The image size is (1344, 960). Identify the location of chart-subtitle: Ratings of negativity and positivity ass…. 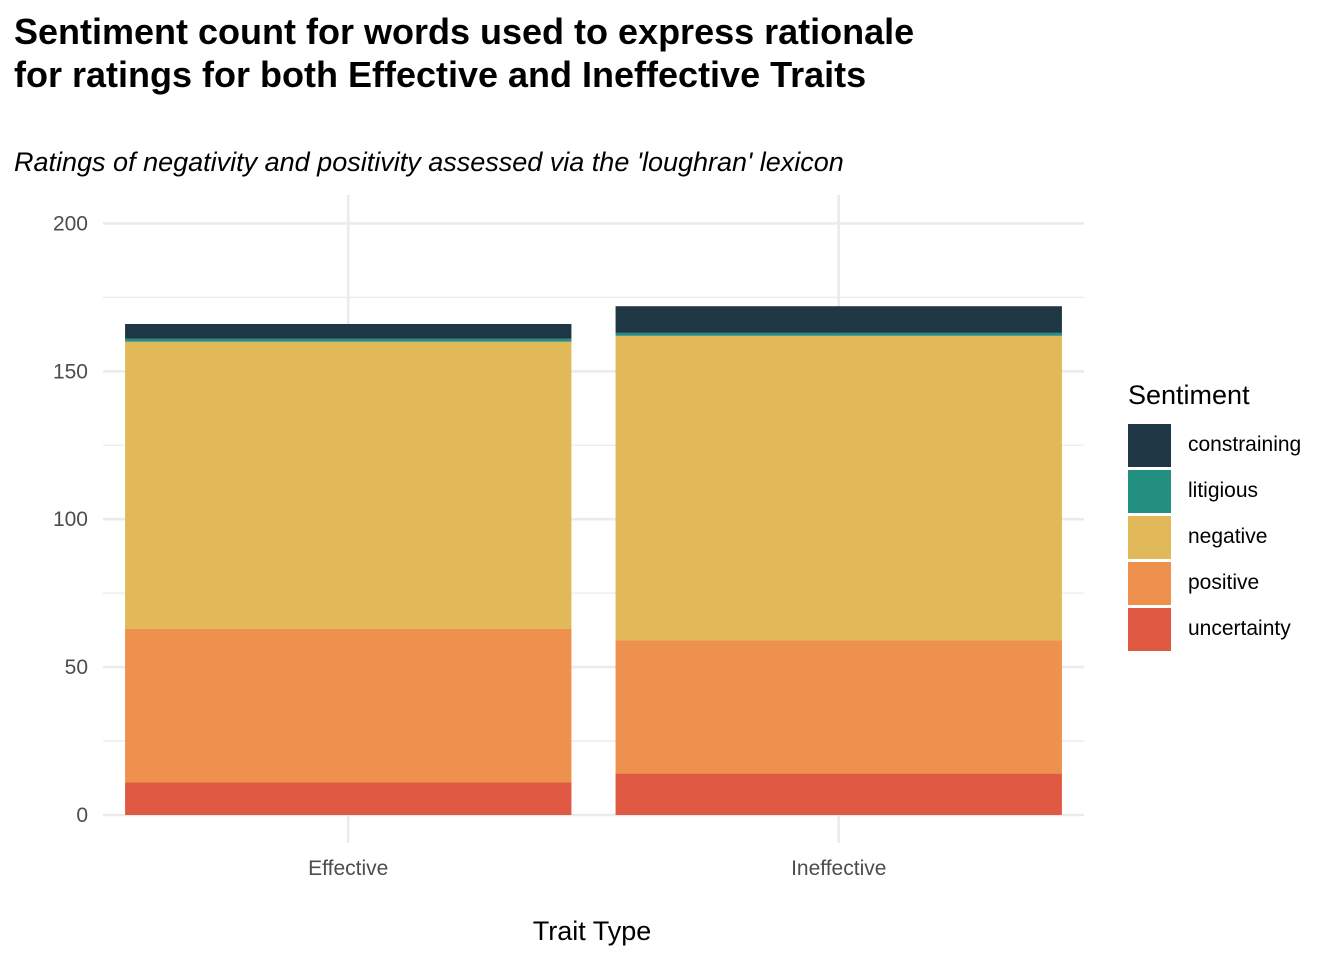
(429, 162).